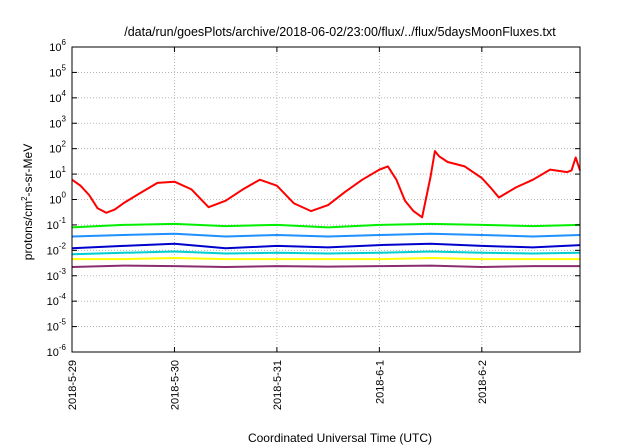 This screenshot has height=448, width=640. What do you see at coordinates (57, 300) in the screenshot?
I see `y-tick-label: 10⁻⁴` at bounding box center [57, 300].